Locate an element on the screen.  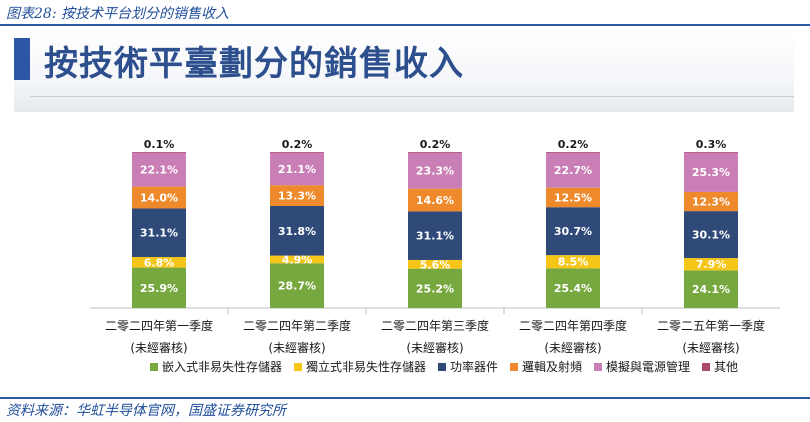
footer-divider is located at coordinates (405, 398).